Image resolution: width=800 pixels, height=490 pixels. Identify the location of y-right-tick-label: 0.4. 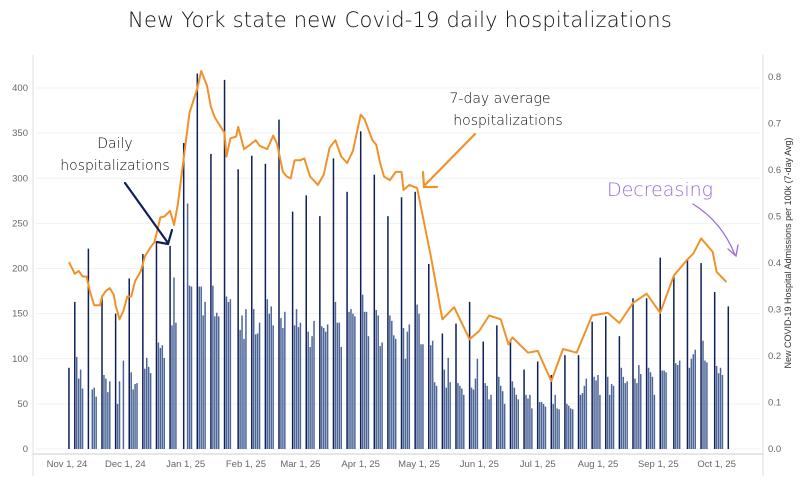
(774, 263).